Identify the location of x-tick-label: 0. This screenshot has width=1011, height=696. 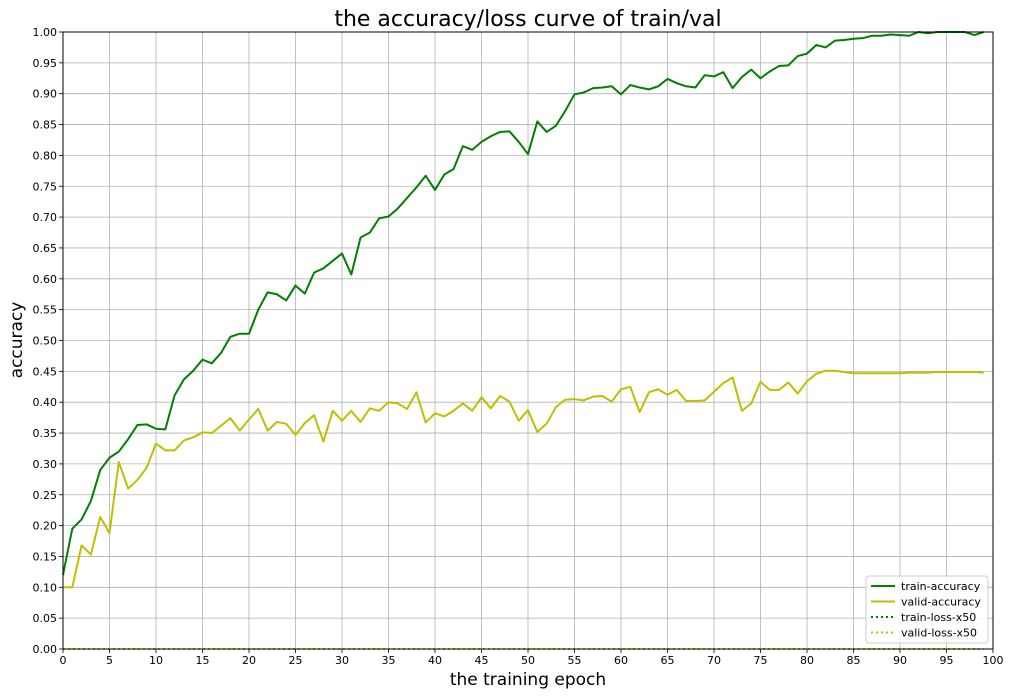
(63, 660).